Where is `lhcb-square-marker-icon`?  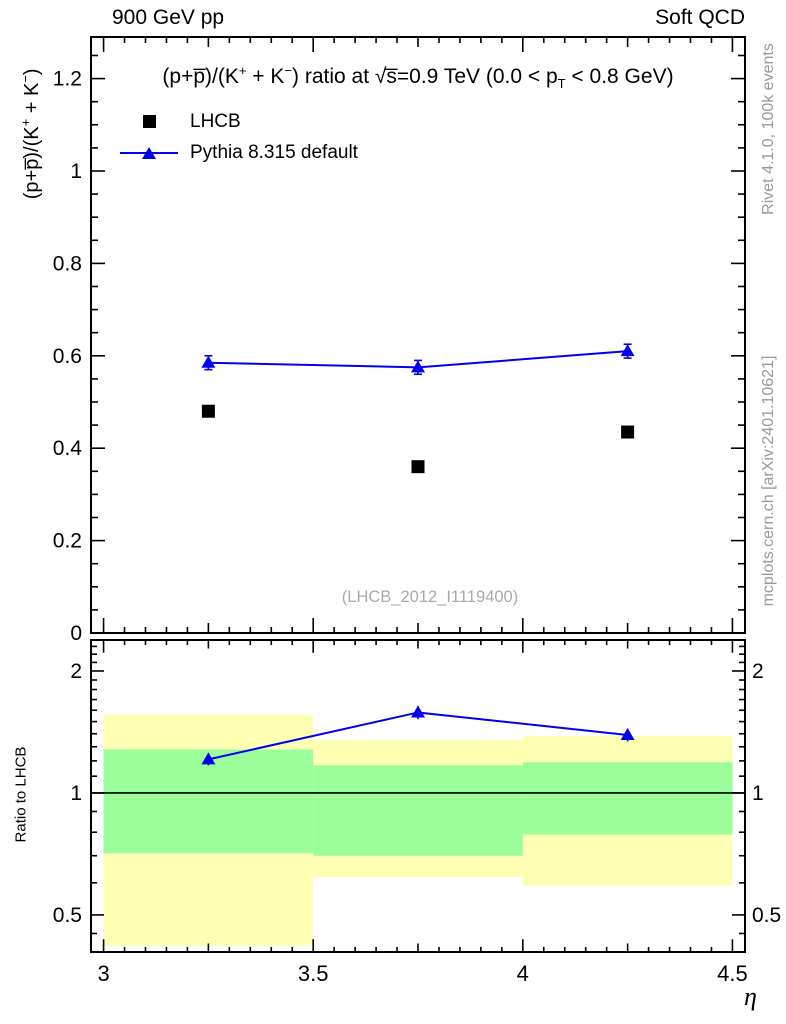 lhcb-square-marker-icon is located at coordinates (149, 121).